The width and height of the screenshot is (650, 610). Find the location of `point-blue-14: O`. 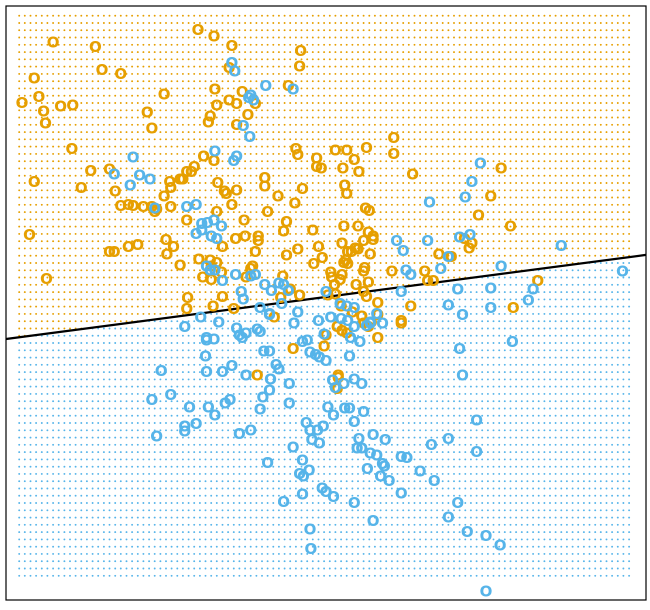

point-blue-14: O is located at coordinates (139, 176).